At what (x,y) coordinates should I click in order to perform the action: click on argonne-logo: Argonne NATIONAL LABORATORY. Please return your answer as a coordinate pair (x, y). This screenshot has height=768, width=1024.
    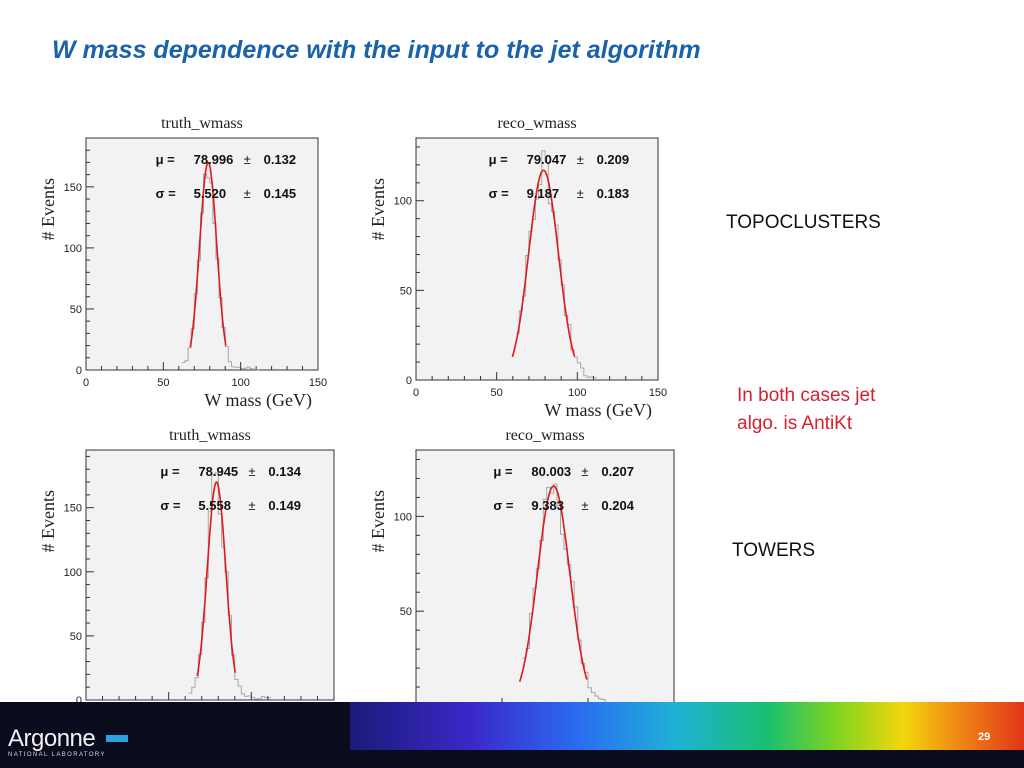
    Looking at the image, I should click on (57, 742).